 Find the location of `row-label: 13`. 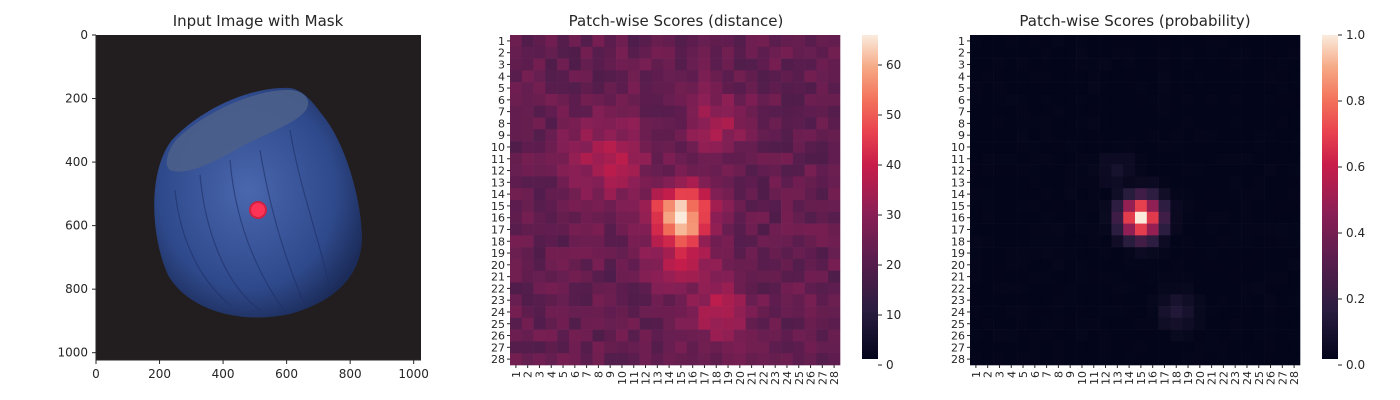

row-label: 13 is located at coordinates (958, 182).